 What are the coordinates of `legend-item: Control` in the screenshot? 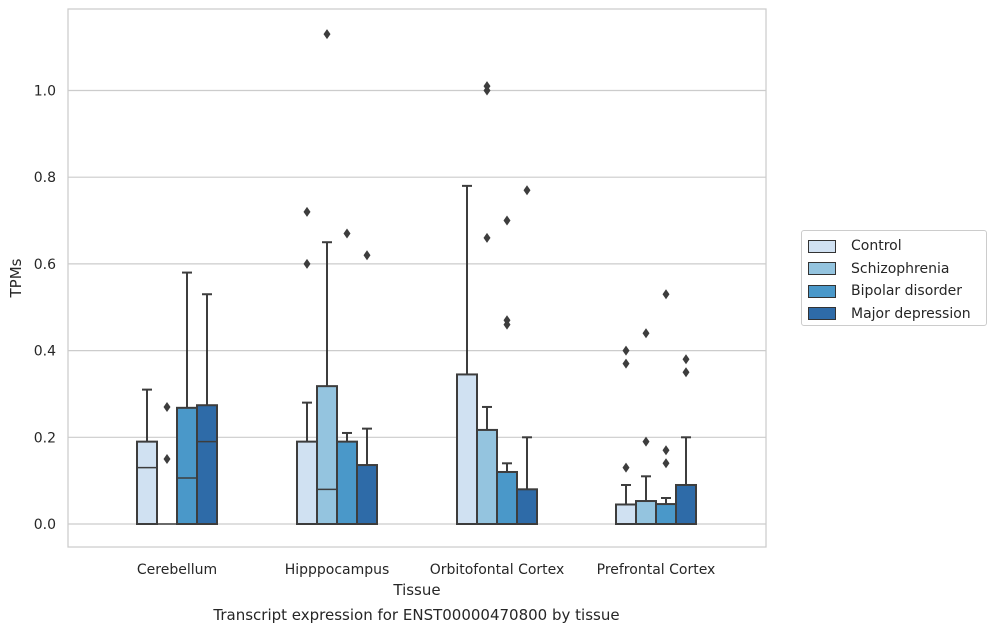 It's located at (897, 246).